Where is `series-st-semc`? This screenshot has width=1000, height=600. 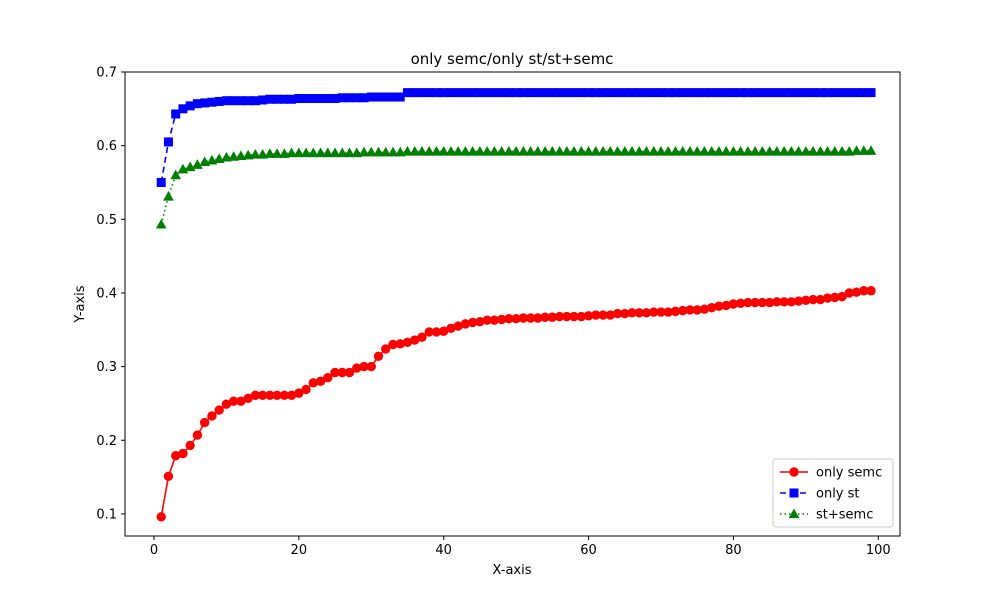
series-st-semc is located at coordinates (516, 187).